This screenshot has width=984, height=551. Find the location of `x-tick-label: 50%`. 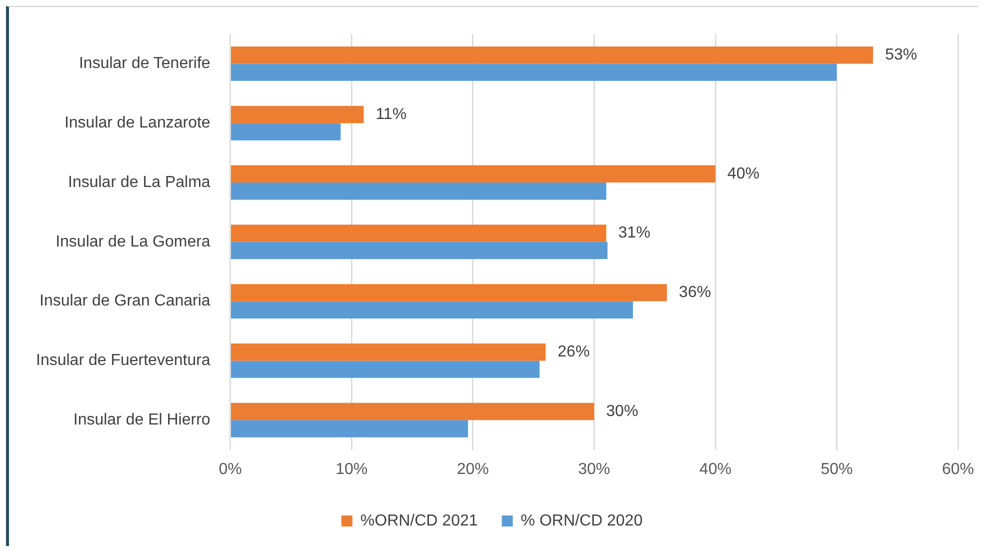

x-tick-label: 50% is located at coordinates (836, 469).